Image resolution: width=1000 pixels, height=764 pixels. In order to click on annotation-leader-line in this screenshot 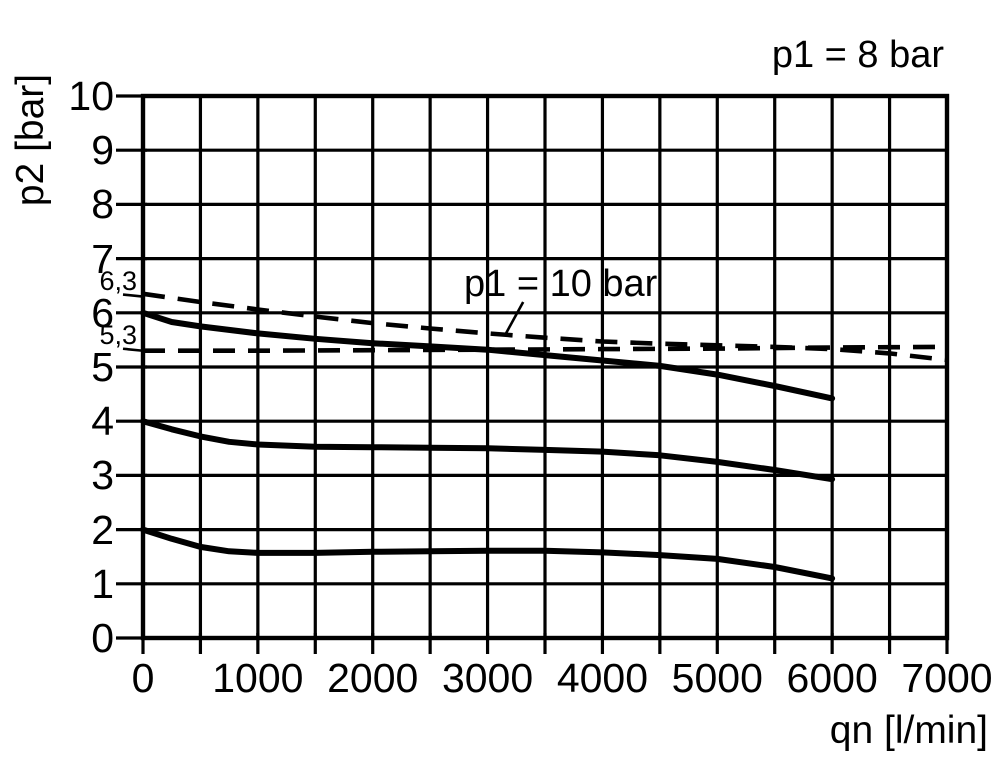, I will do `click(514, 319)`.